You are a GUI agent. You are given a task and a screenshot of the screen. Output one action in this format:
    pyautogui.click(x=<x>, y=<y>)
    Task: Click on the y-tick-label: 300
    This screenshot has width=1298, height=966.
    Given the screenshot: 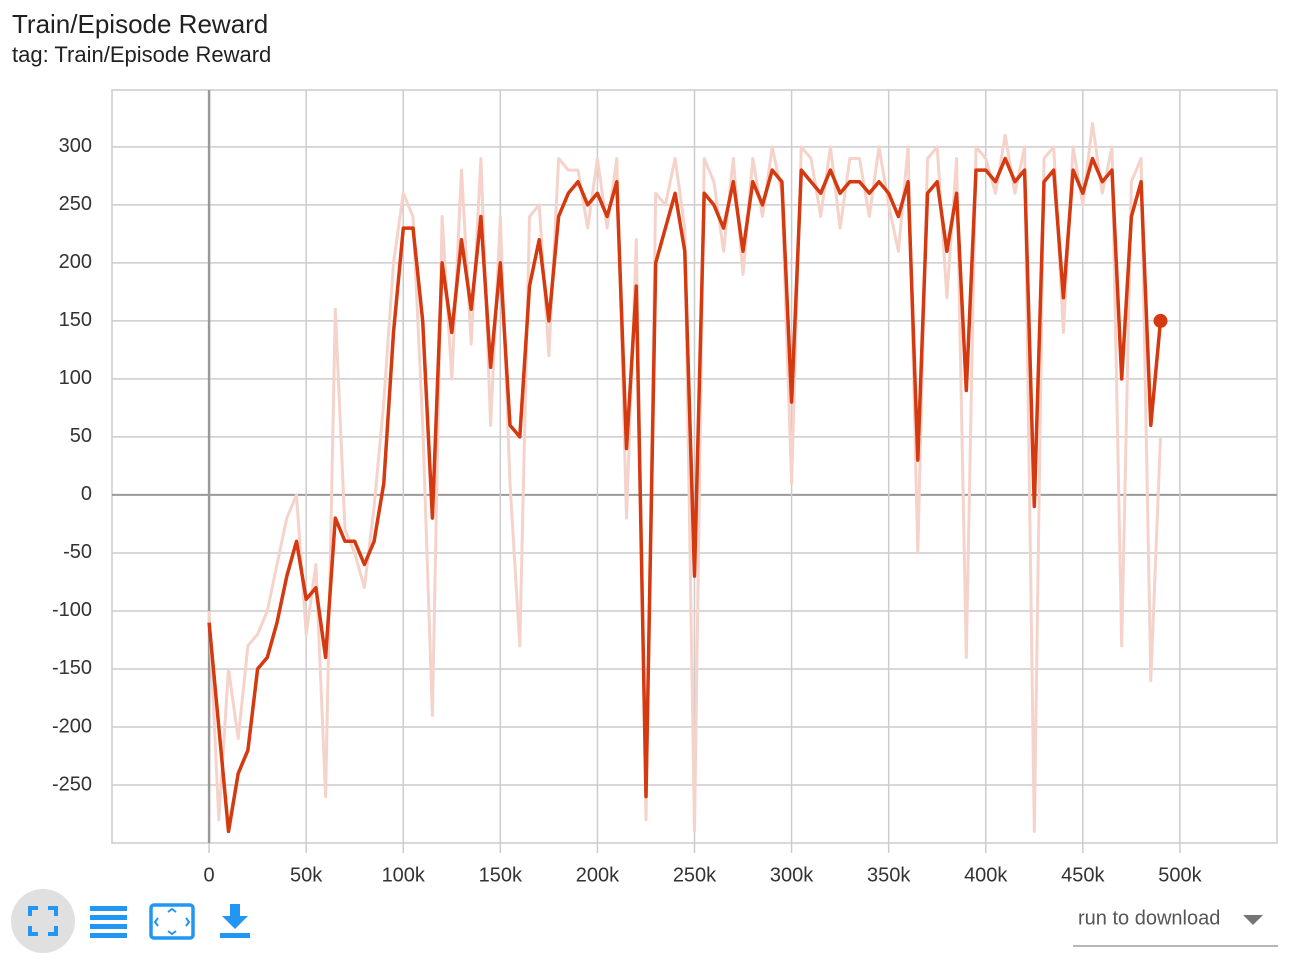 What is the action you would take?
    pyautogui.click(x=75, y=146)
    